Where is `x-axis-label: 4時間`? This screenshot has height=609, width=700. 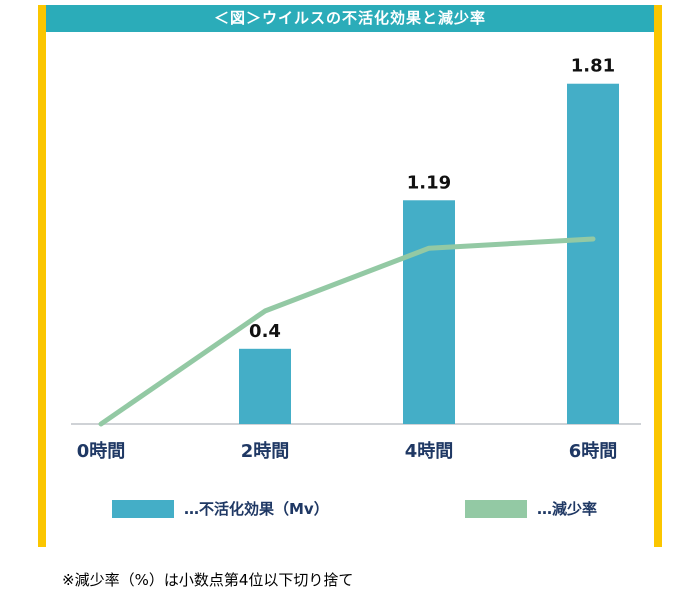 x-axis-label: 4時間 is located at coordinates (429, 451).